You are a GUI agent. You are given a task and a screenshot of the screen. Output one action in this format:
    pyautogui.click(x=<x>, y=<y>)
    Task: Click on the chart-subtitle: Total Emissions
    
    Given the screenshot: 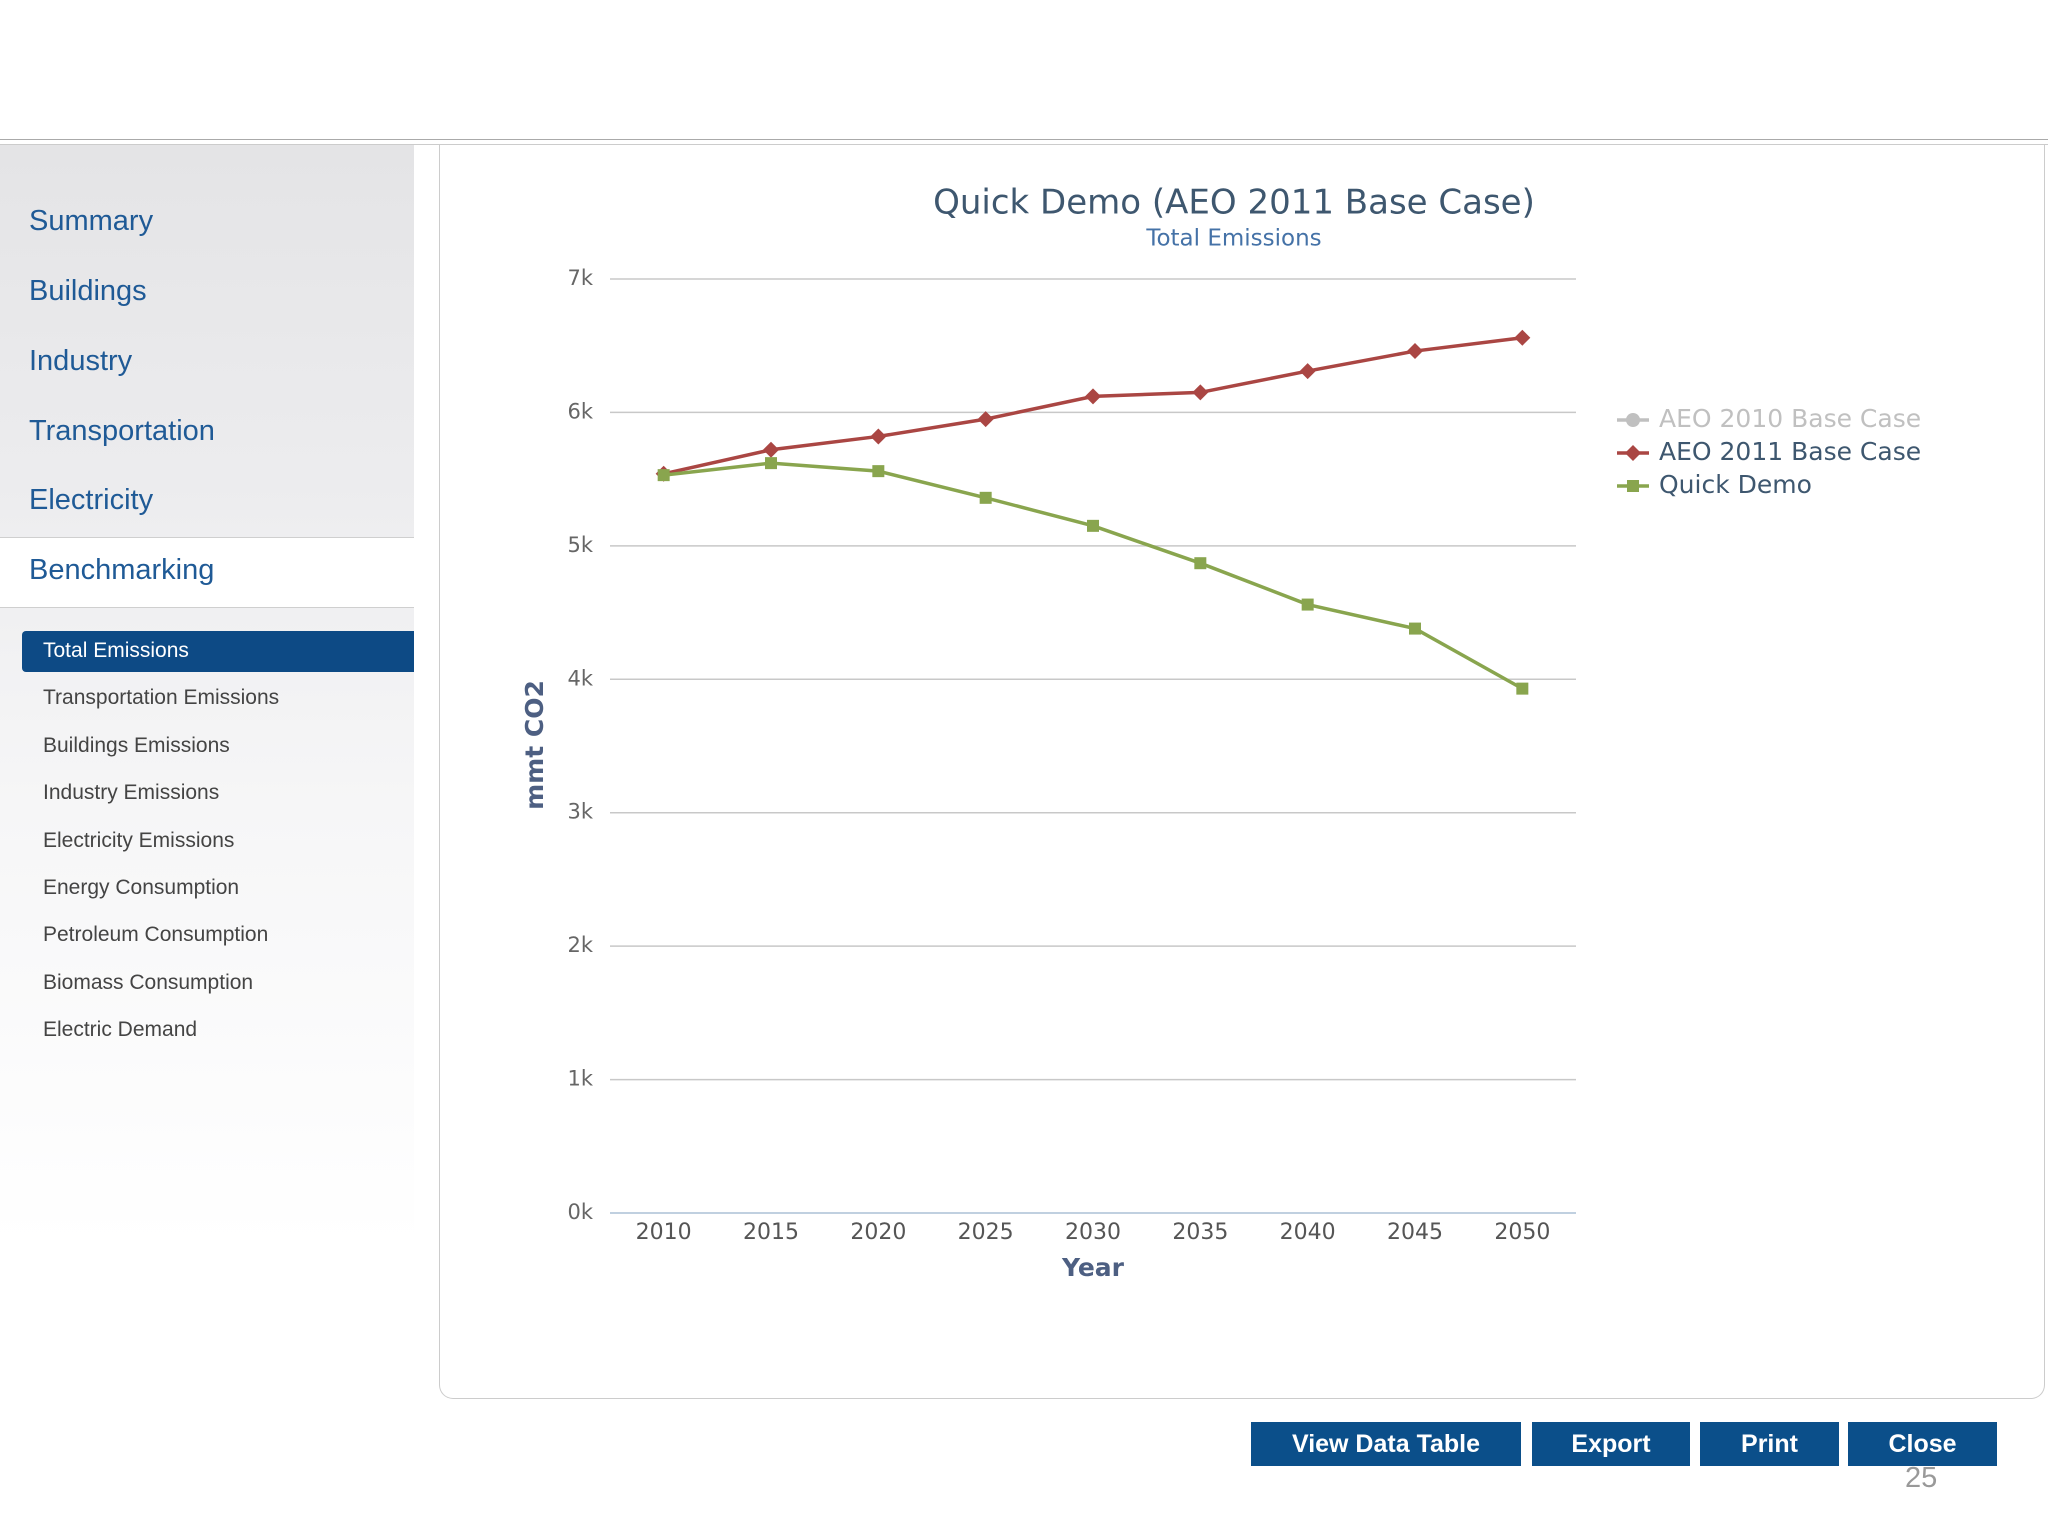 What is the action you would take?
    pyautogui.click(x=1233, y=239)
    